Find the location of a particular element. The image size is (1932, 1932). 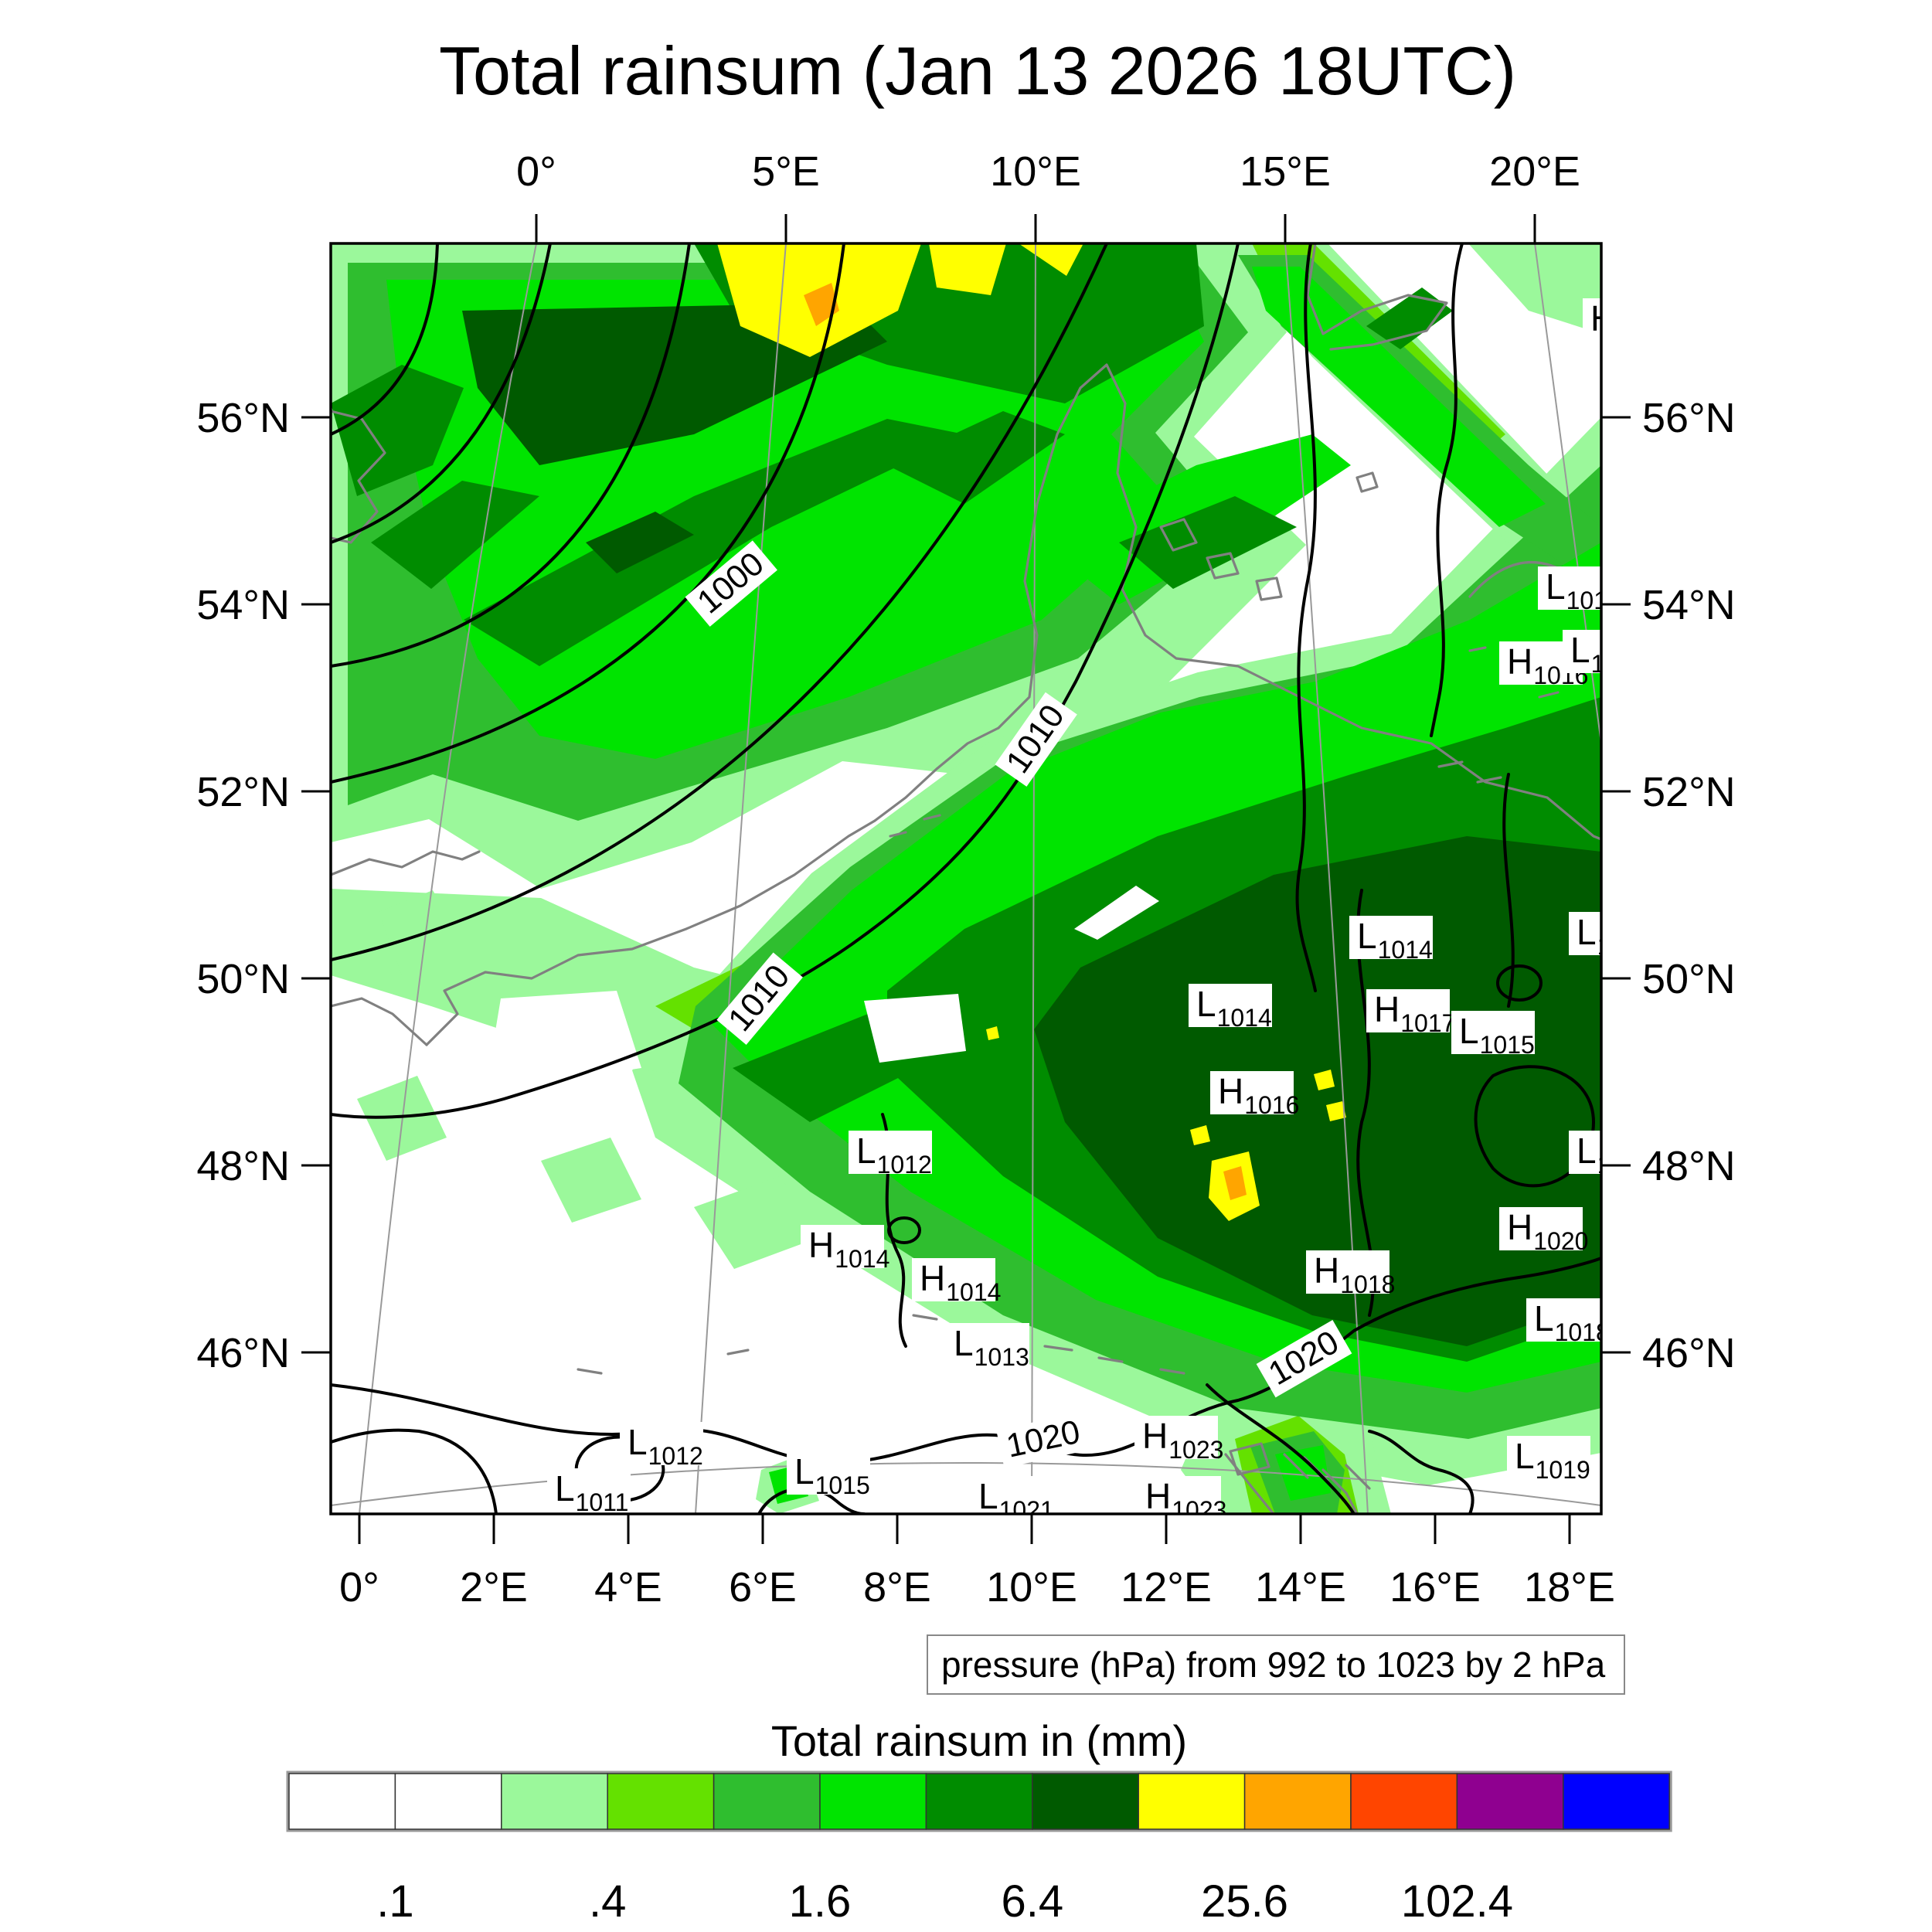

svg-text: 1020 is located at coordinates (1043, 1439).